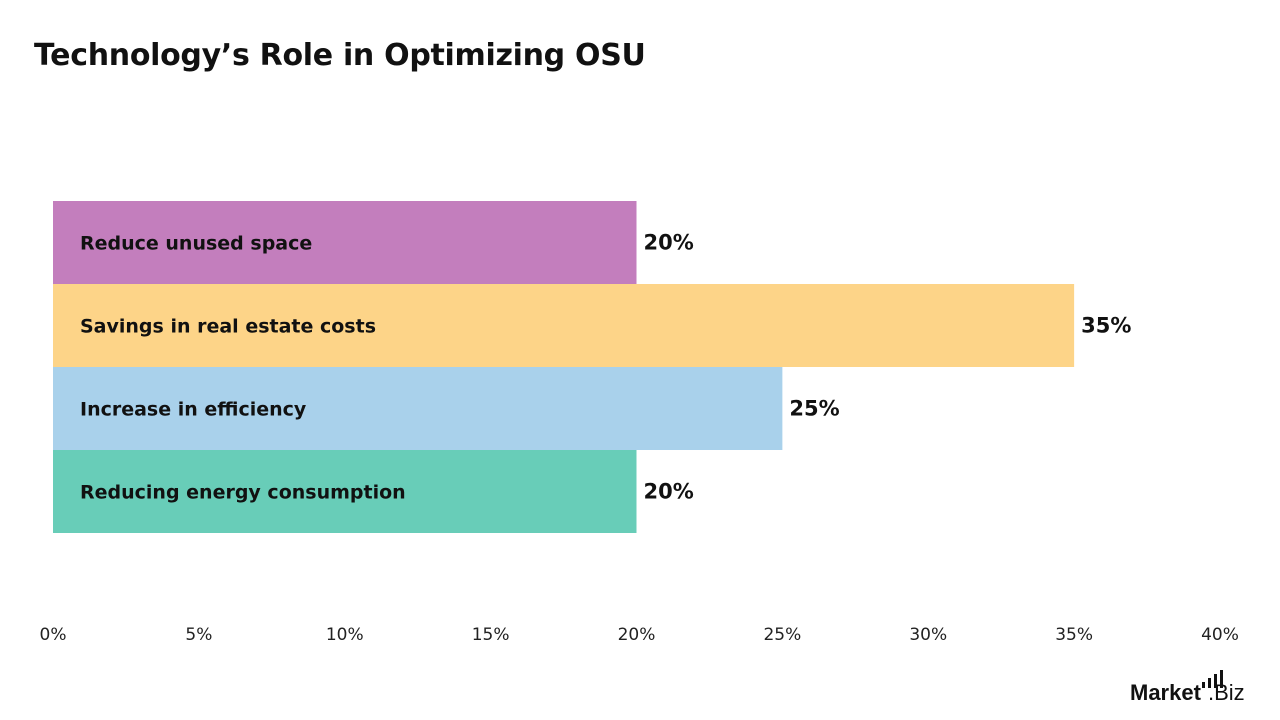 The width and height of the screenshot is (1280, 720). Describe the element at coordinates (782, 635) in the screenshot. I see `x-tick-label: 25%` at that location.